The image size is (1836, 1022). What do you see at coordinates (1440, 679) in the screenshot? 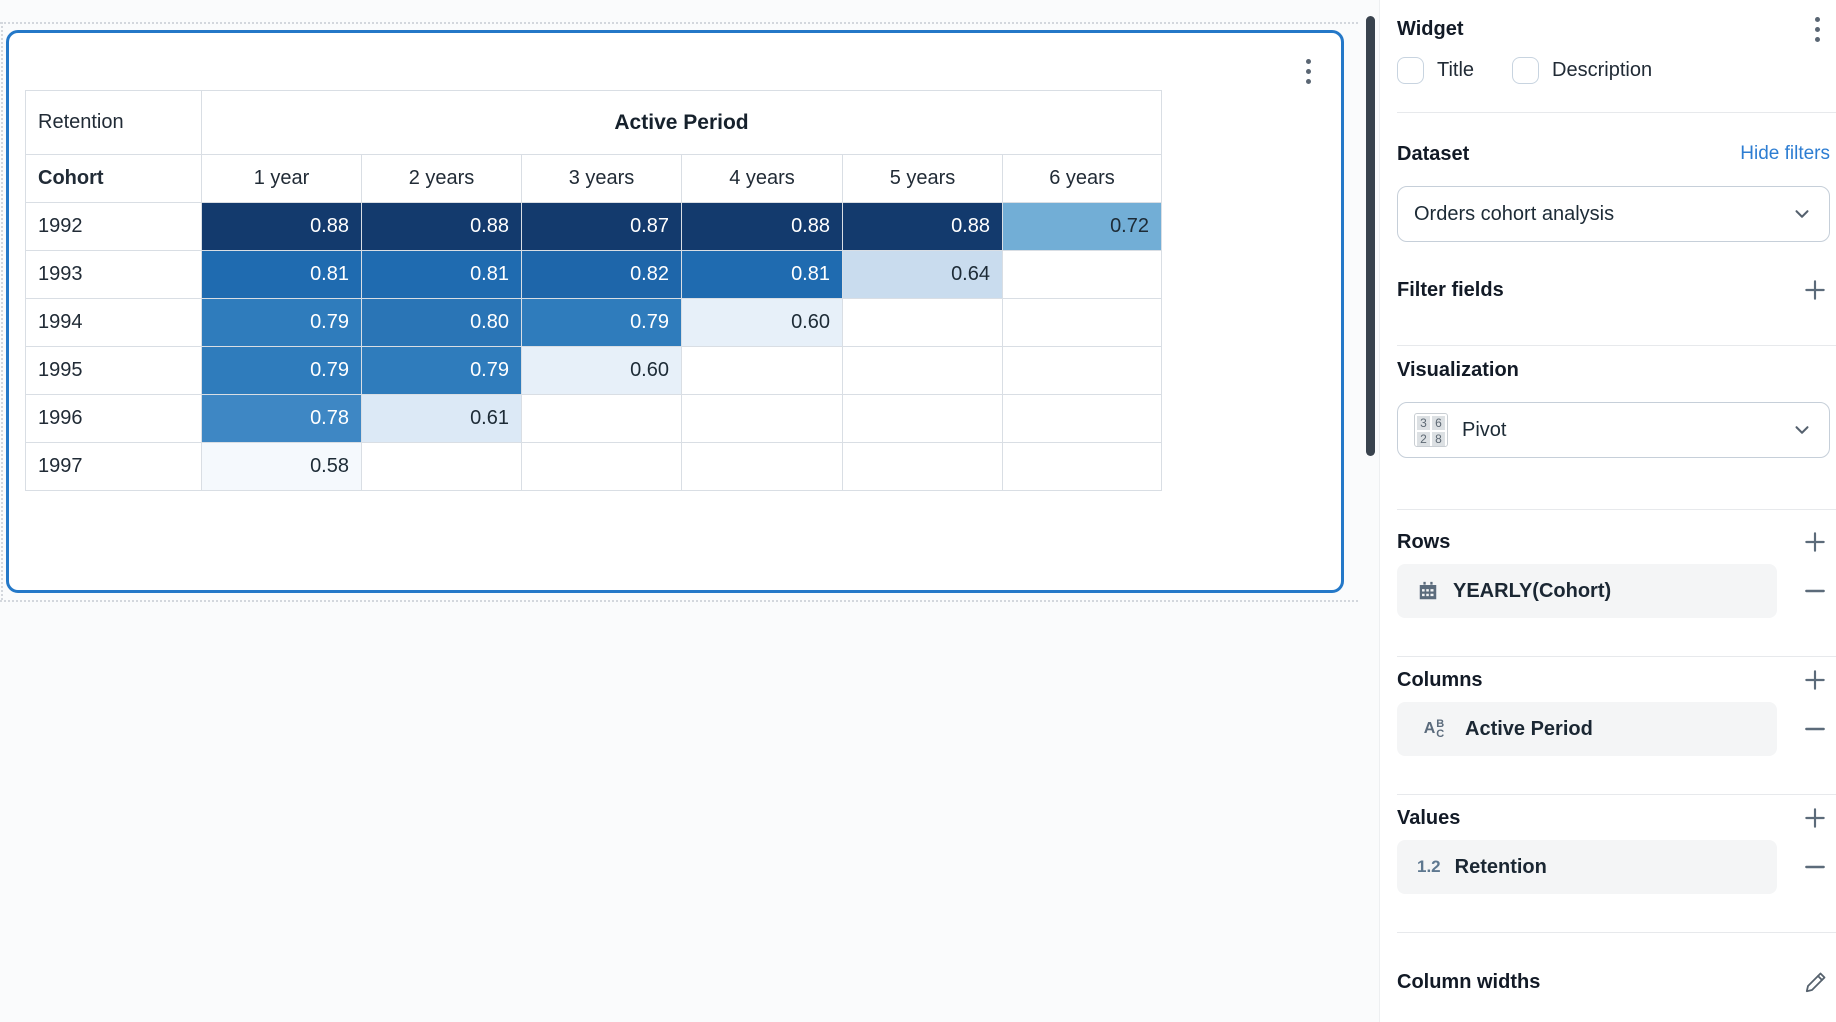
I see `columns-heading: Columns` at bounding box center [1440, 679].